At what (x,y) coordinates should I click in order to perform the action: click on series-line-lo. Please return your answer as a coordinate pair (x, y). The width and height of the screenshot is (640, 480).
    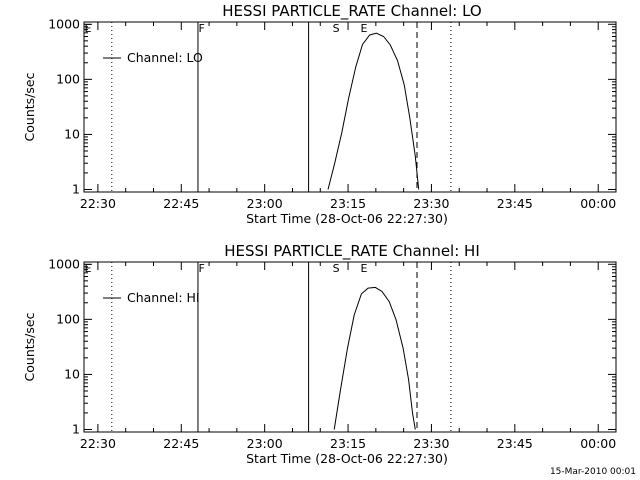
    Looking at the image, I should click on (373, 111).